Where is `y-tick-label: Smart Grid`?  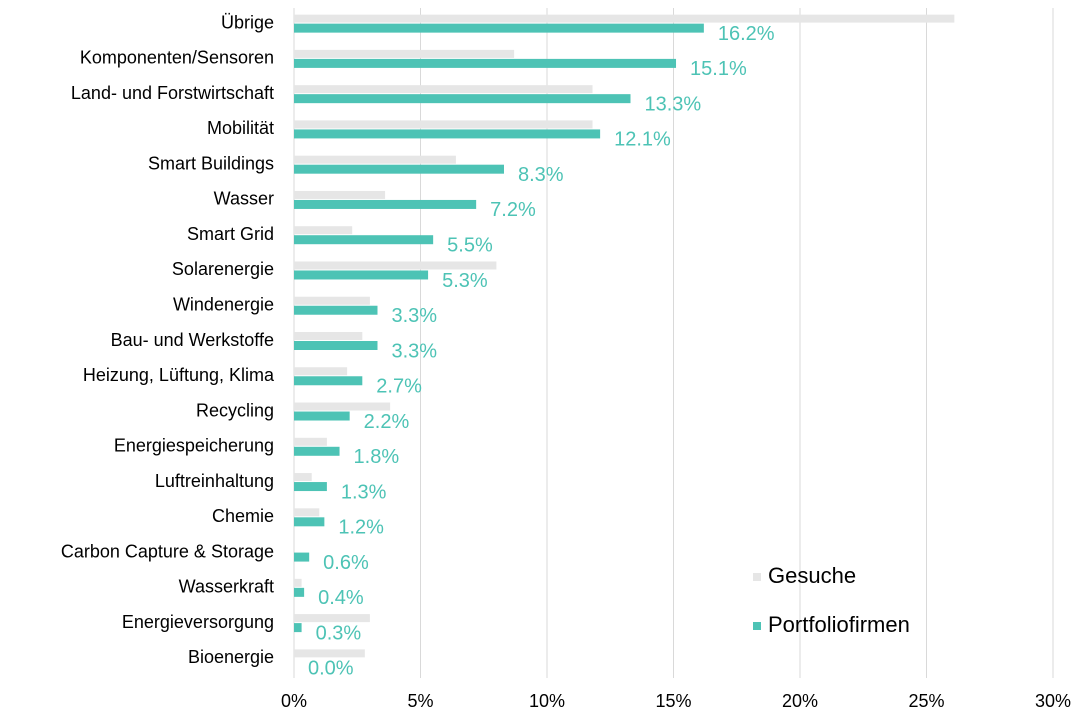
y-tick-label: Smart Grid is located at coordinates (230, 234).